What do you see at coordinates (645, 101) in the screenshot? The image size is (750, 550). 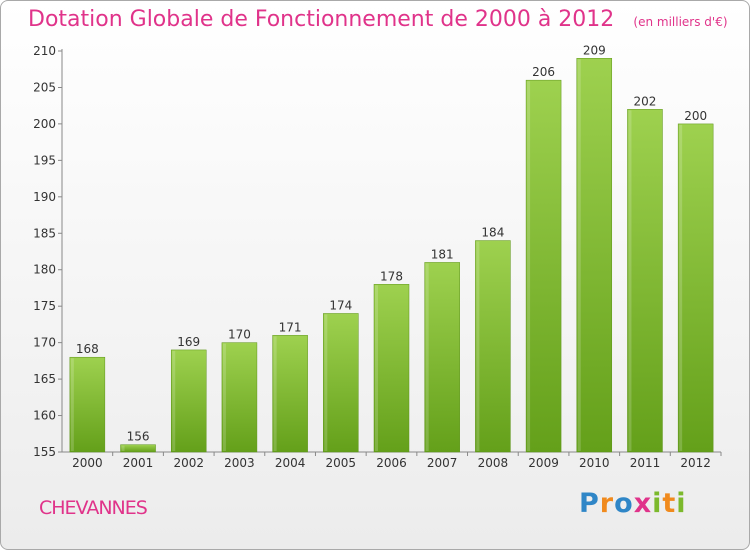 I see `bar-value-label: 202` at bounding box center [645, 101].